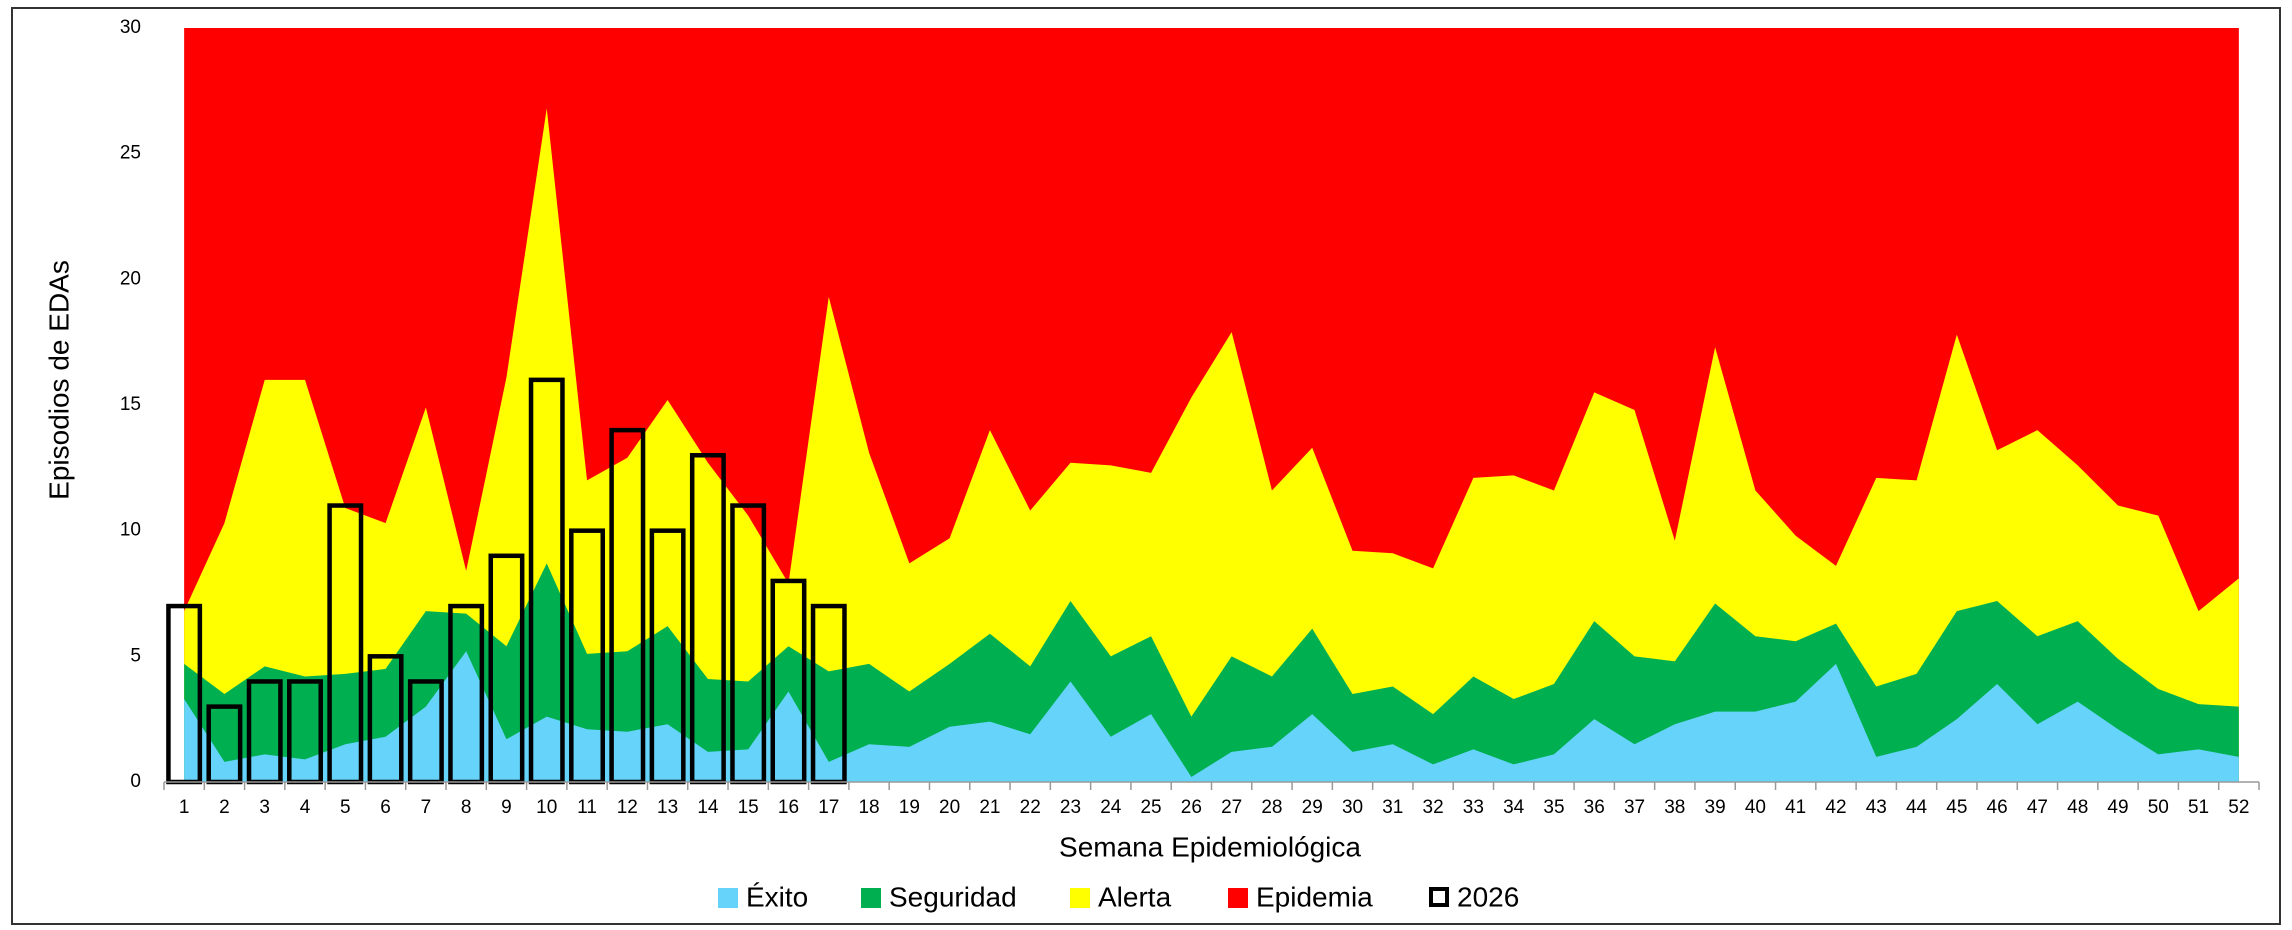 The image size is (2292, 930). Describe the element at coordinates (1150, 807) in the screenshot. I see `x-tick-label: 25` at that location.